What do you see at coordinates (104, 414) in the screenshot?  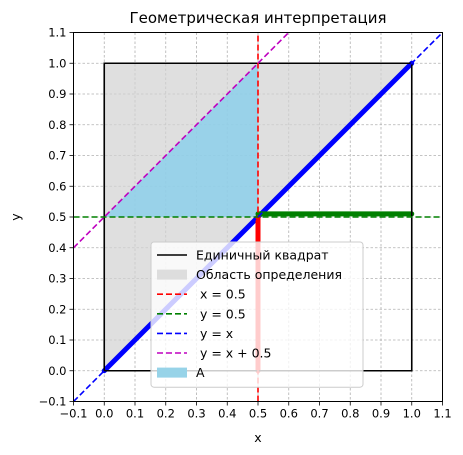 I see `x-tick-label: 0.0` at bounding box center [104, 414].